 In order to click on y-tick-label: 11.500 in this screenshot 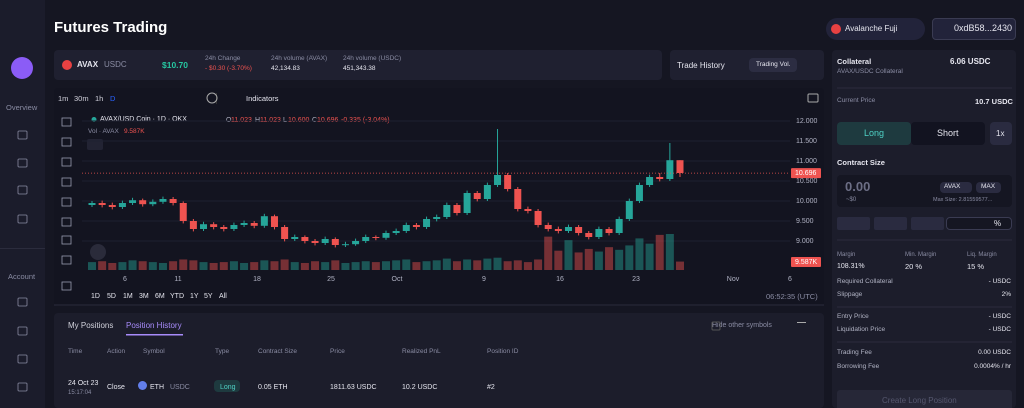, I will do `click(806, 141)`.